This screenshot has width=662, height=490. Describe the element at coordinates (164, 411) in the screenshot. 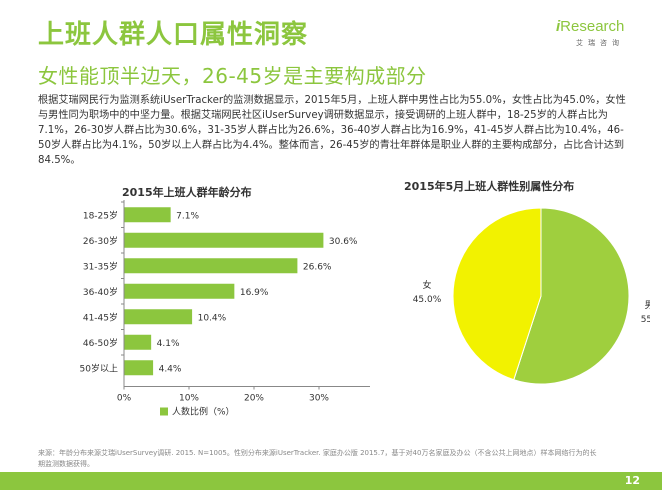

I see `legend-swatch` at that location.